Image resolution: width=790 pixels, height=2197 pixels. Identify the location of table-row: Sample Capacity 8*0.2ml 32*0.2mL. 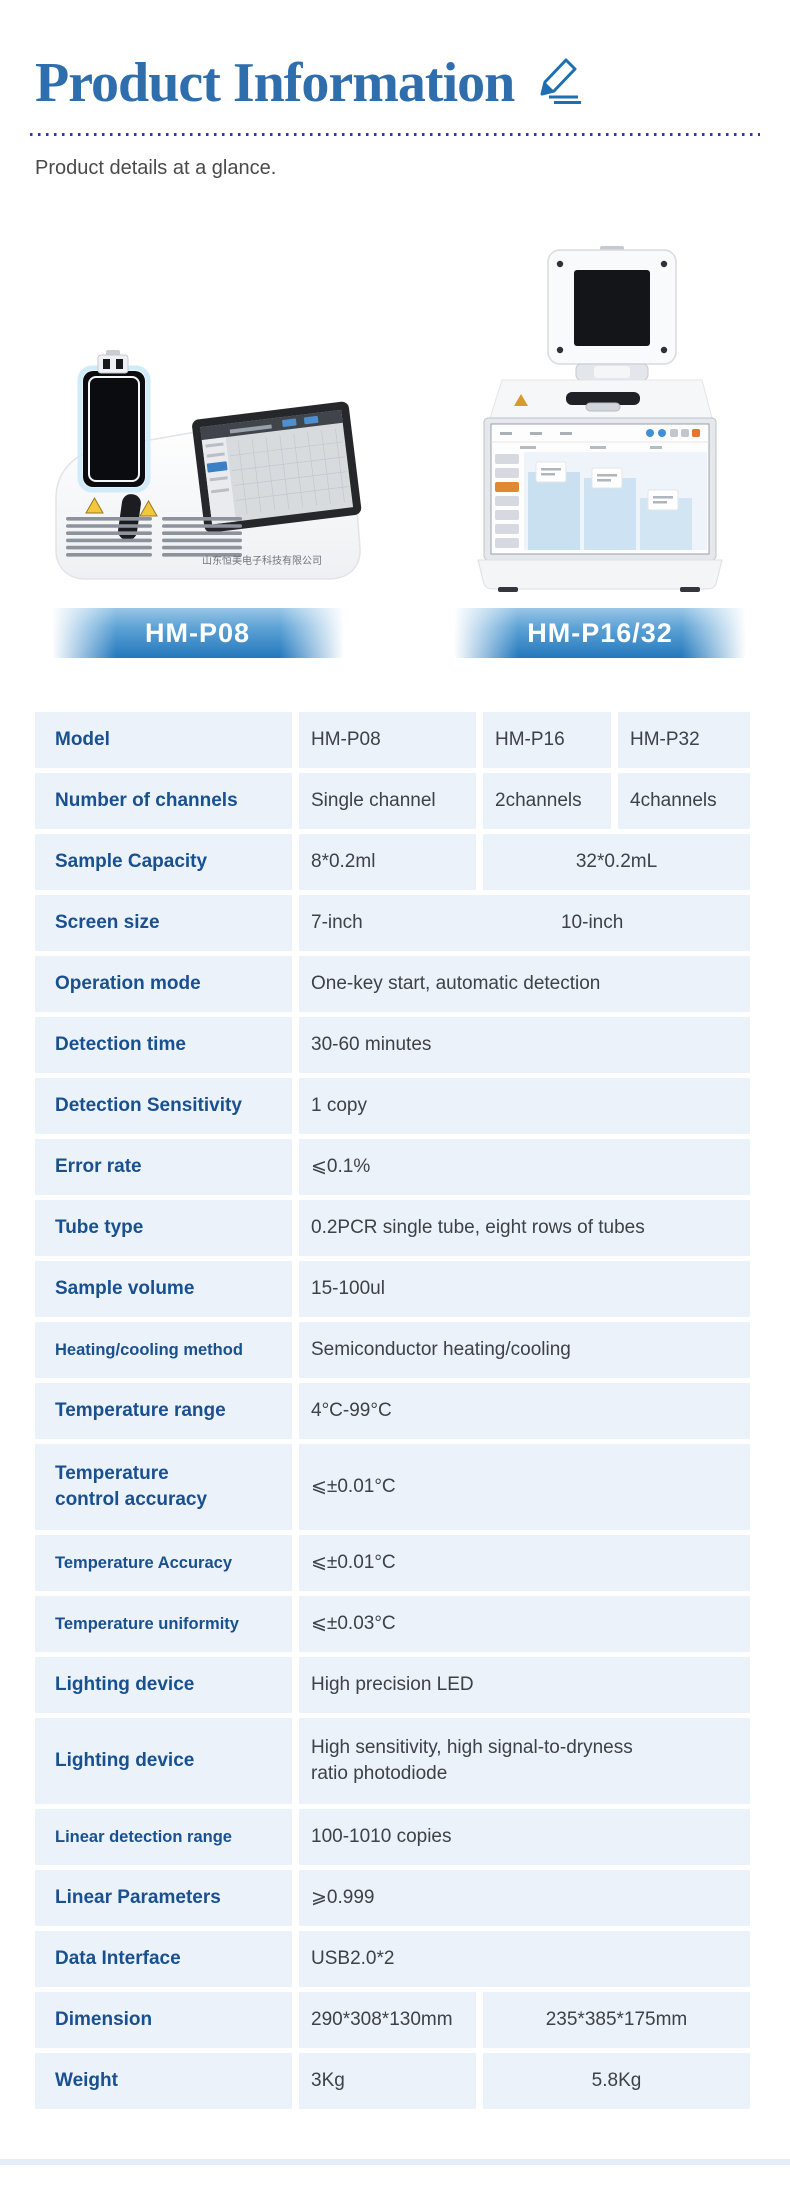
(395, 862).